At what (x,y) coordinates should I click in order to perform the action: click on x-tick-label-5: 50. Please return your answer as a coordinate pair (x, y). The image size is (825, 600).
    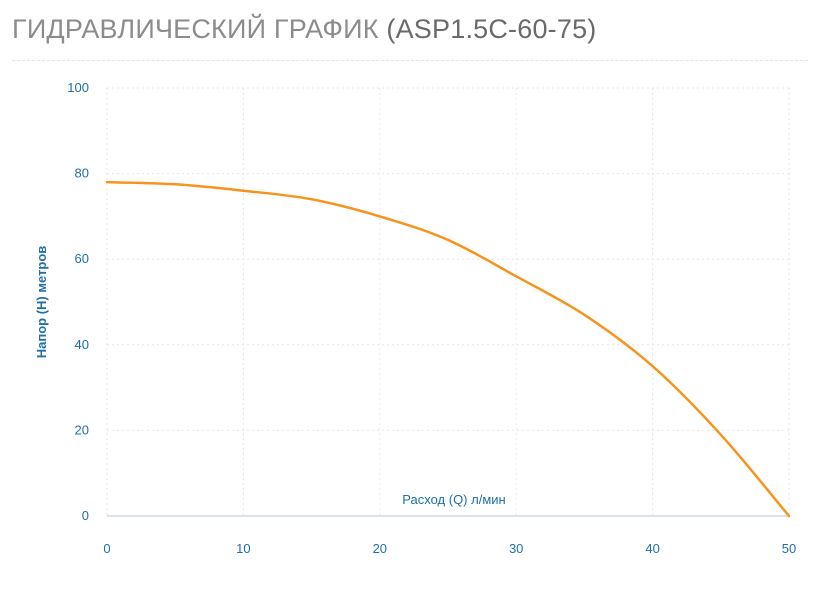
    Looking at the image, I should click on (789, 548).